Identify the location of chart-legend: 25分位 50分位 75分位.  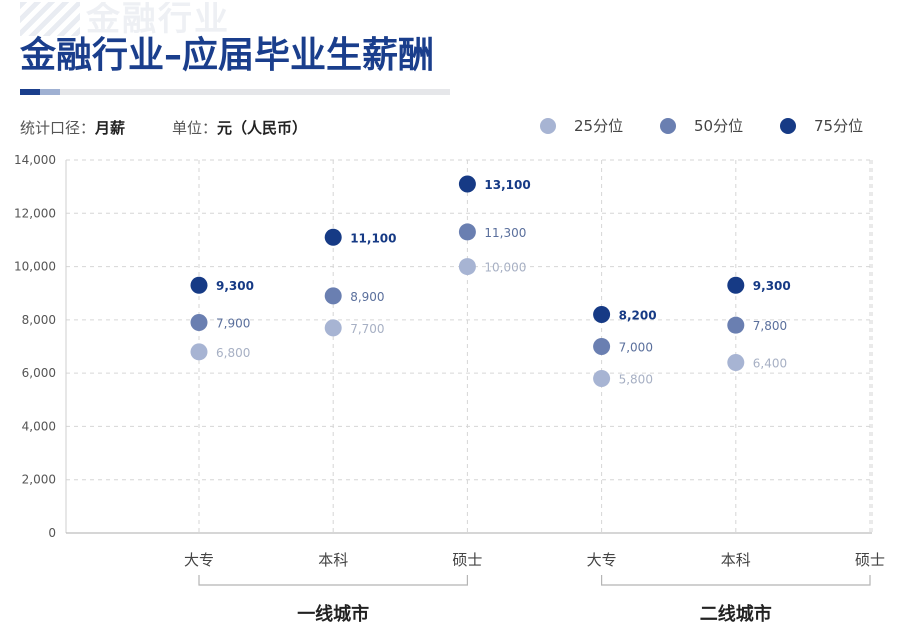
(720, 125).